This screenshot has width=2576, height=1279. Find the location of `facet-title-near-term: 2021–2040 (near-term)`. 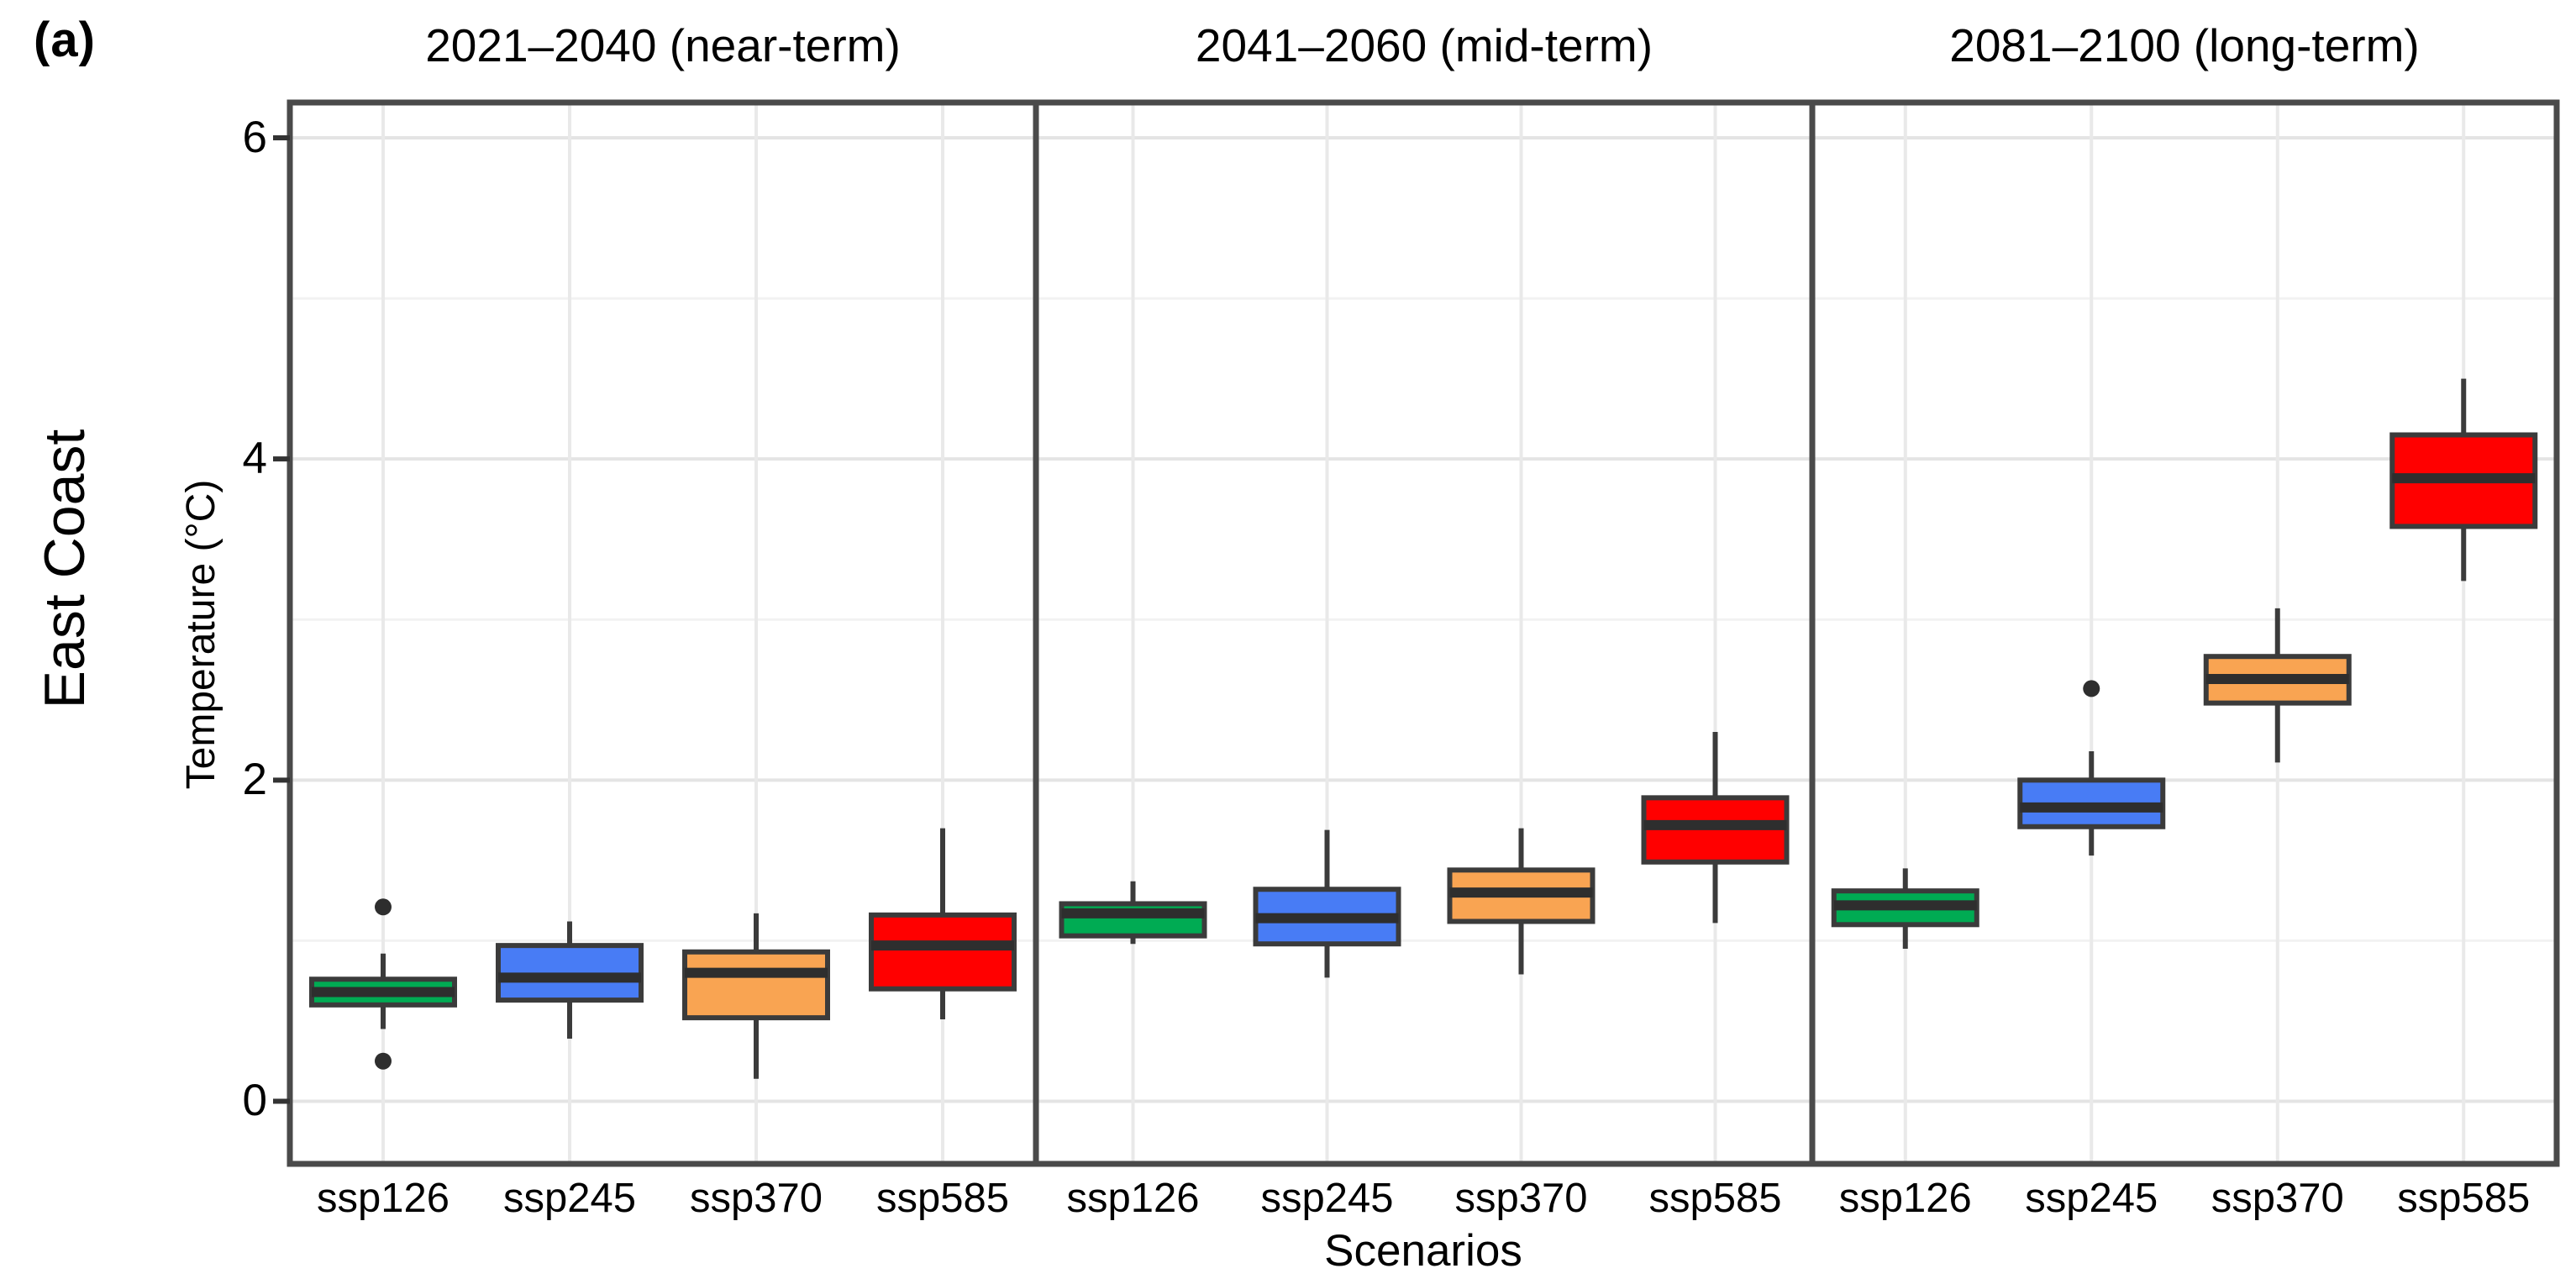

facet-title-near-term: 2021–2040 (near-term) is located at coordinates (663, 45).